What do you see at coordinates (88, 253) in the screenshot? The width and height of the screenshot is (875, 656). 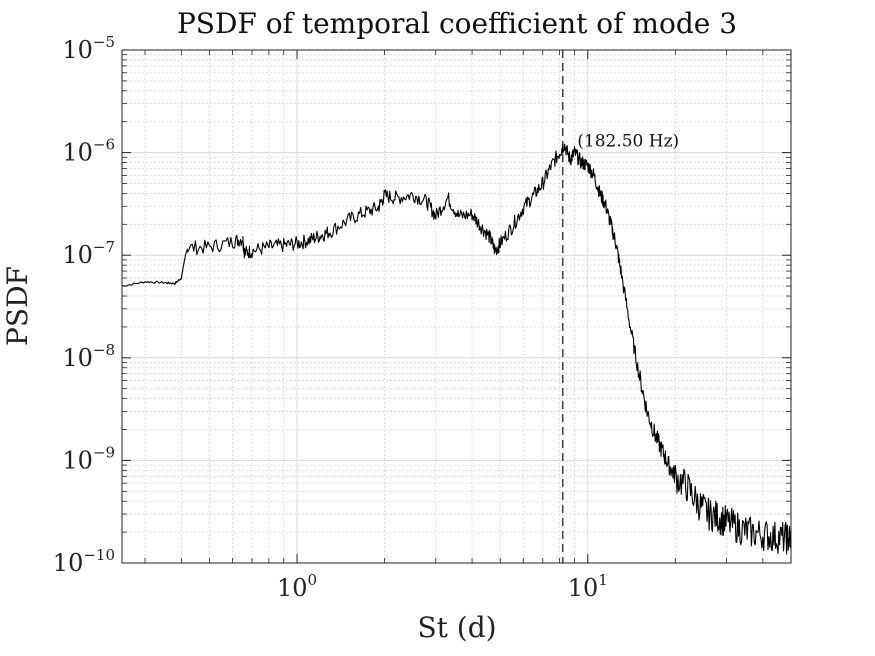 I see `y-tick-label: 10⁻⁷` at bounding box center [88, 253].